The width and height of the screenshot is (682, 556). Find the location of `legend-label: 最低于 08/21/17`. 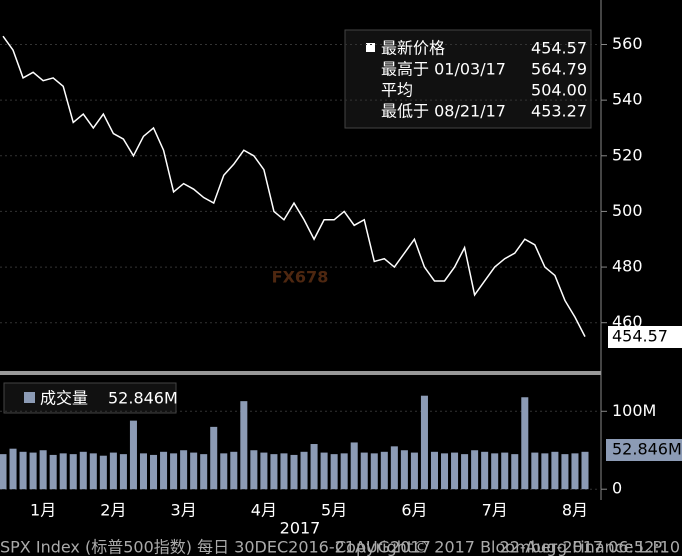

legend-label: 最低于 08/21/17 is located at coordinates (443, 111).